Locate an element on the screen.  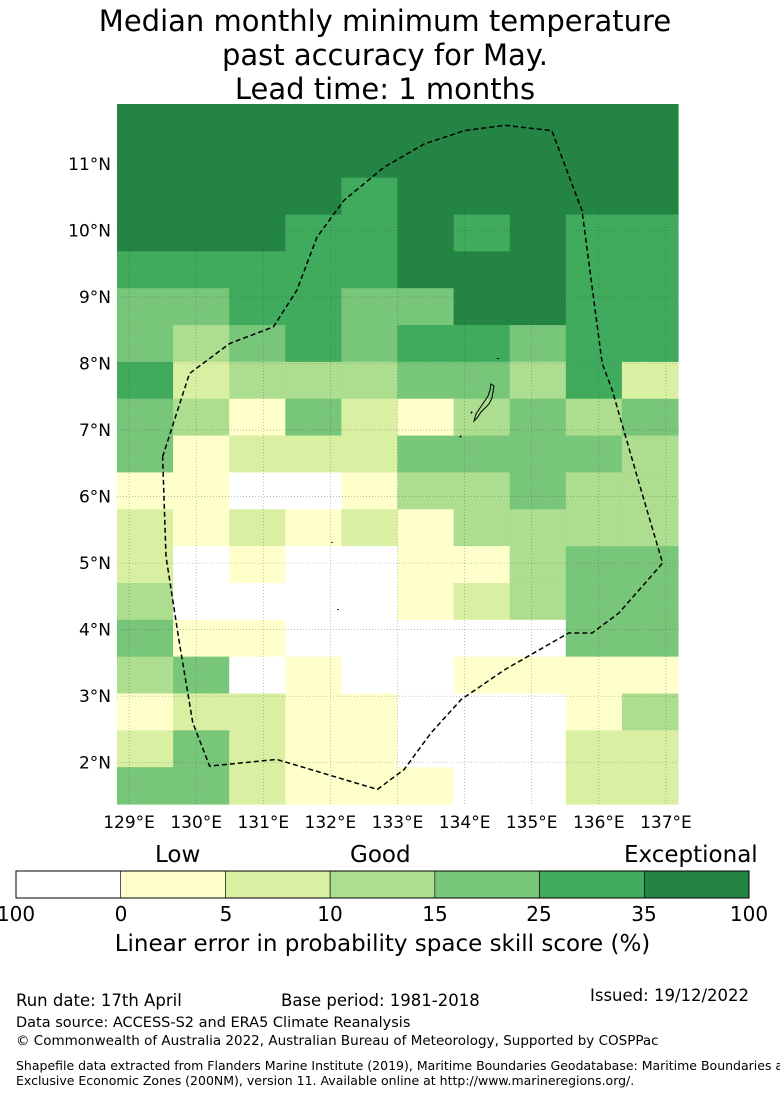
title-line-2: past accuracy for May. is located at coordinates (385, 55).